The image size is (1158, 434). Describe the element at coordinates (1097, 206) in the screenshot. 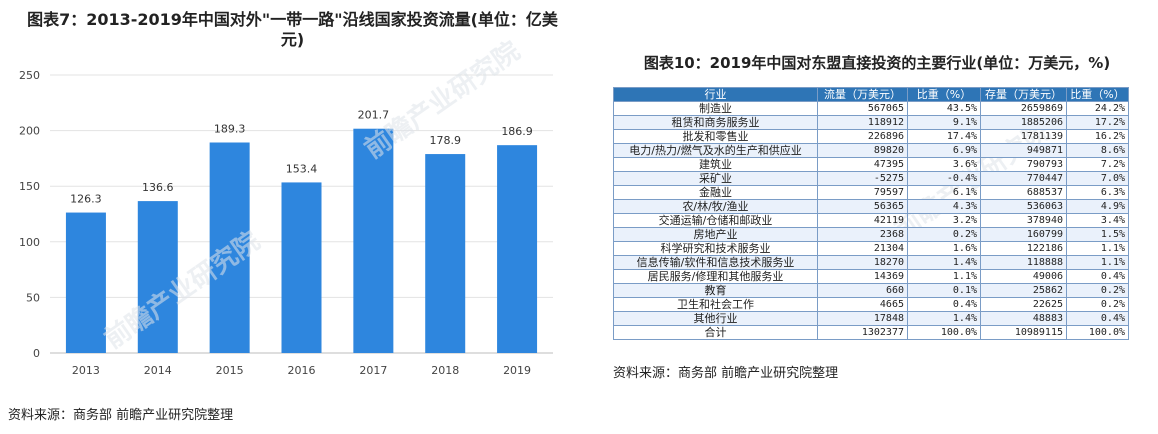

I see `table-cell-value: 4.9%` at that location.